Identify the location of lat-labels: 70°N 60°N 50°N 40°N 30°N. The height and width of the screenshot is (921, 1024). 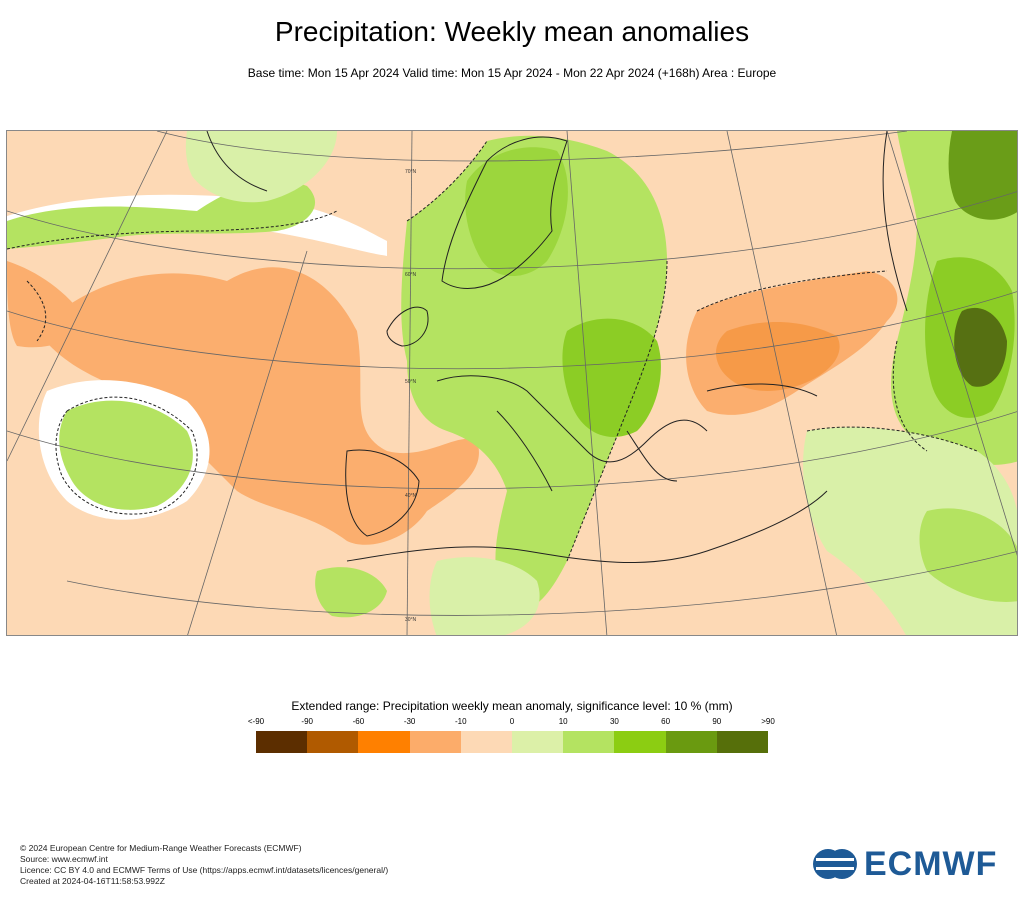
(411, 396).